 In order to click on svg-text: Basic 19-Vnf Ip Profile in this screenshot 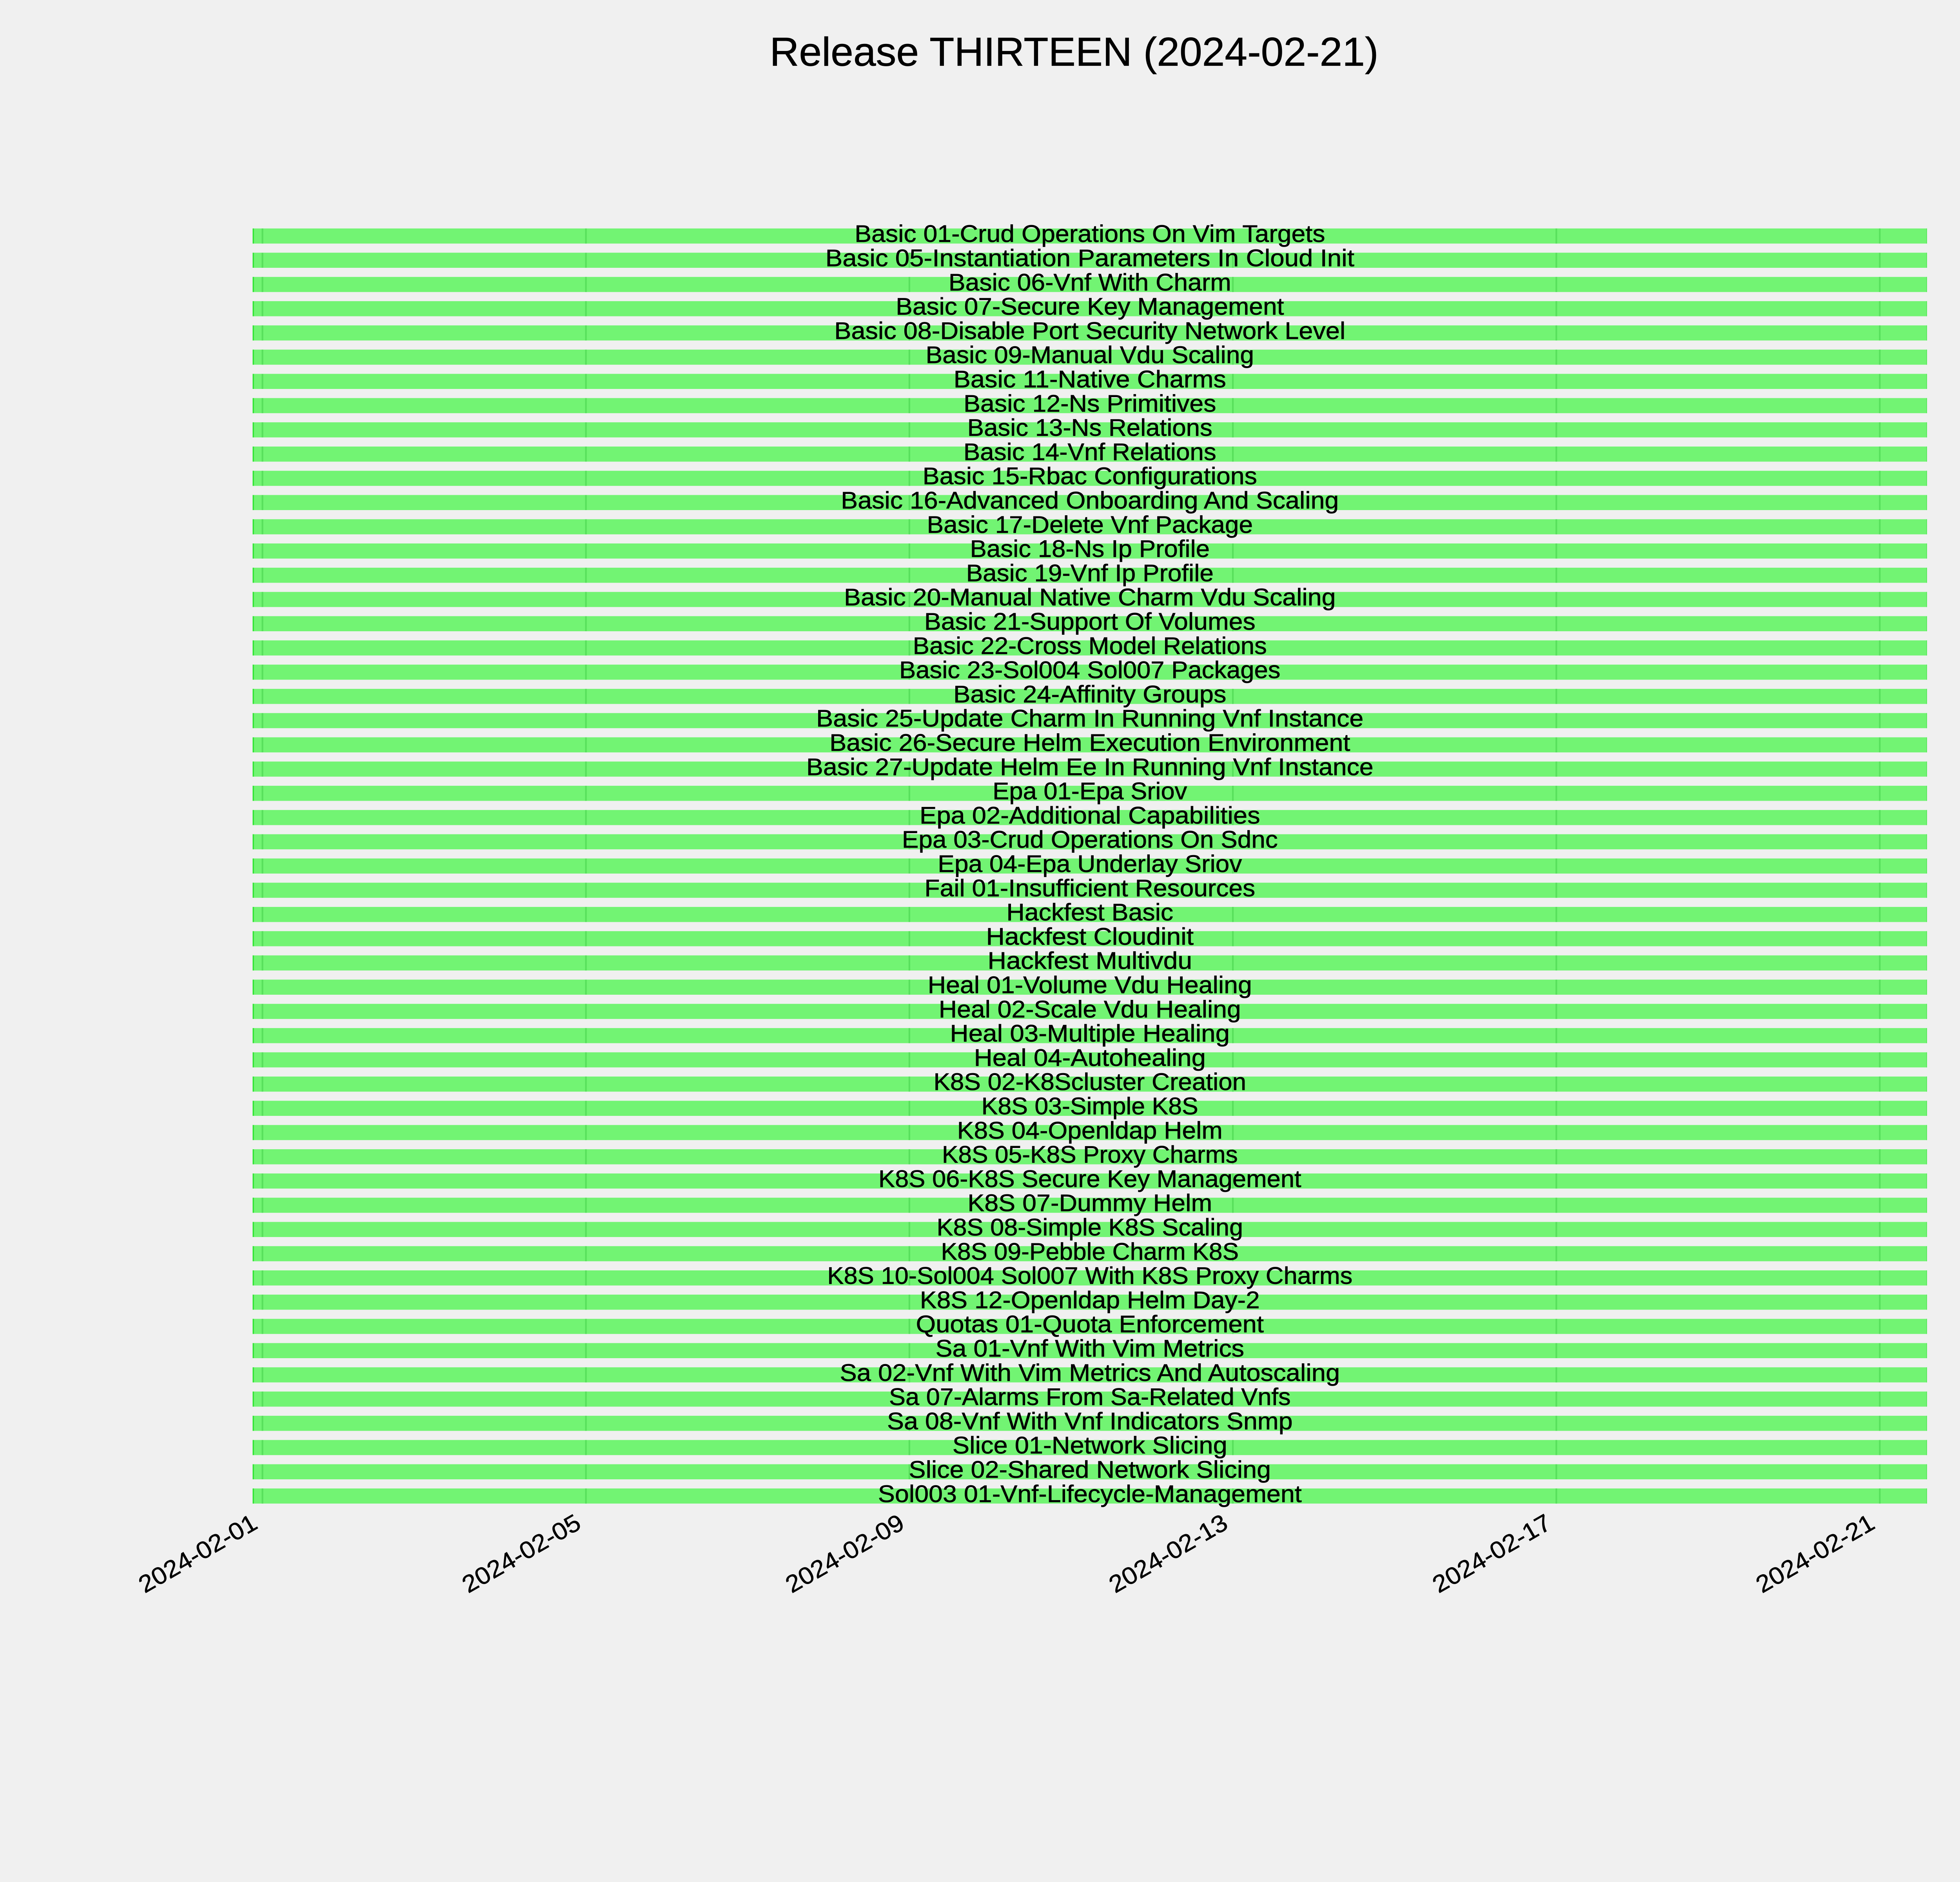, I will do `click(1090, 573)`.